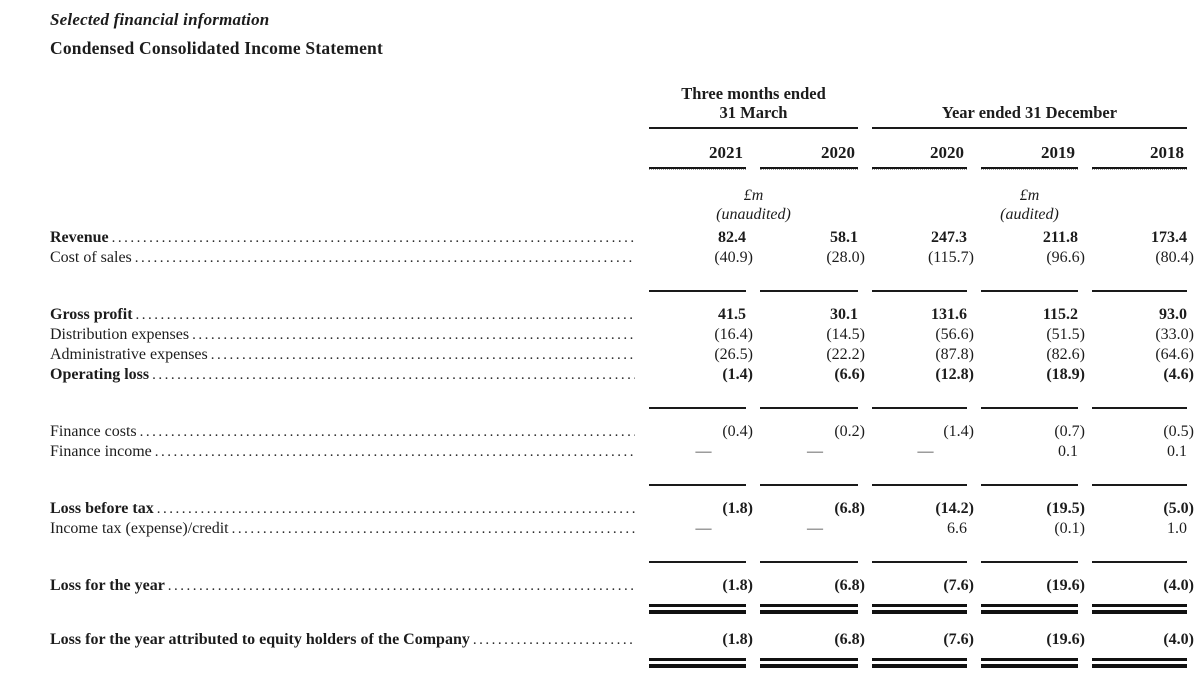  What do you see at coordinates (957, 528) in the screenshot?
I see `row-value: 6.6` at bounding box center [957, 528].